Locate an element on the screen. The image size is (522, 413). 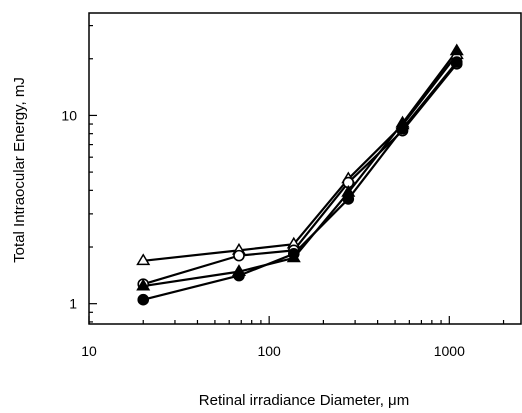
x-axis-label: Retinal irradiance Diameter, μm is located at coordinates (304, 400).